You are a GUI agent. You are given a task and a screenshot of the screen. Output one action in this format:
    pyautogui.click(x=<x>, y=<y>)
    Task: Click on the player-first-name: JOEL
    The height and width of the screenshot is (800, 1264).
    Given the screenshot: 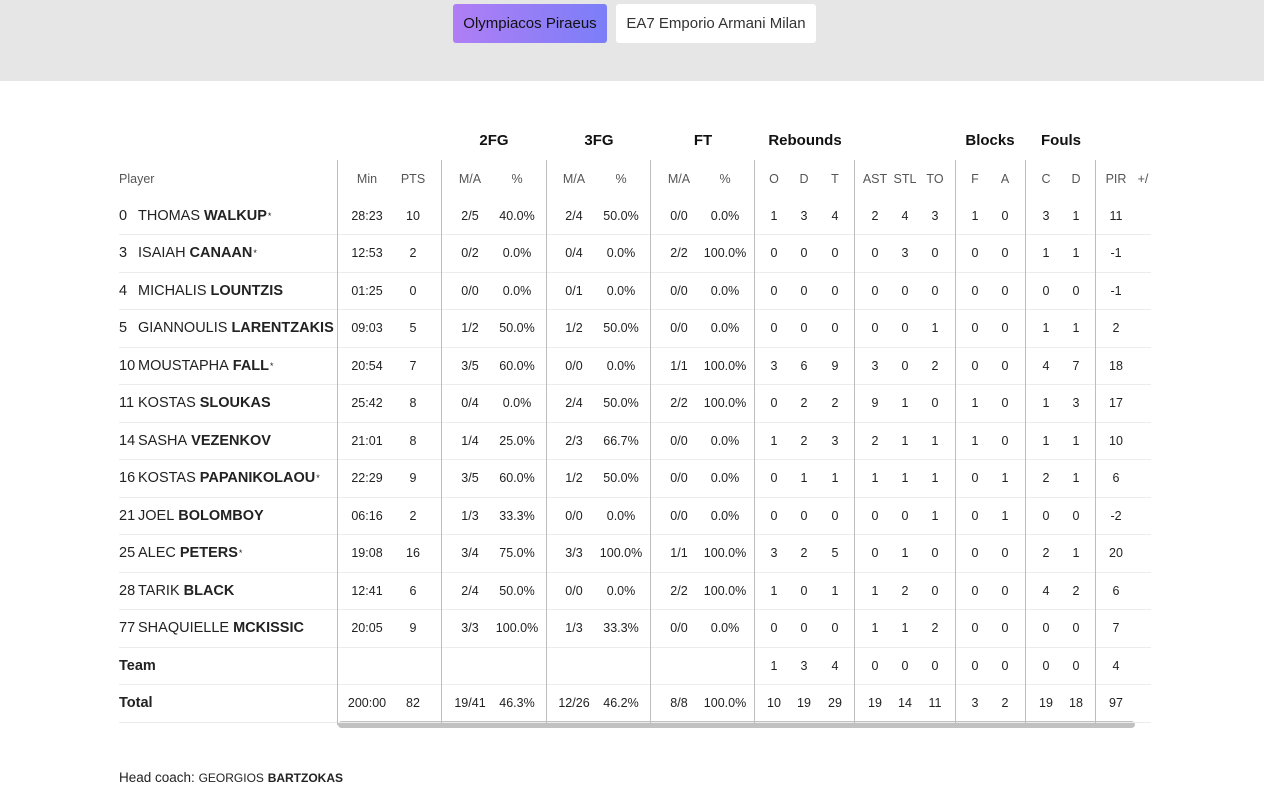 What is the action you would take?
    pyautogui.click(x=156, y=515)
    